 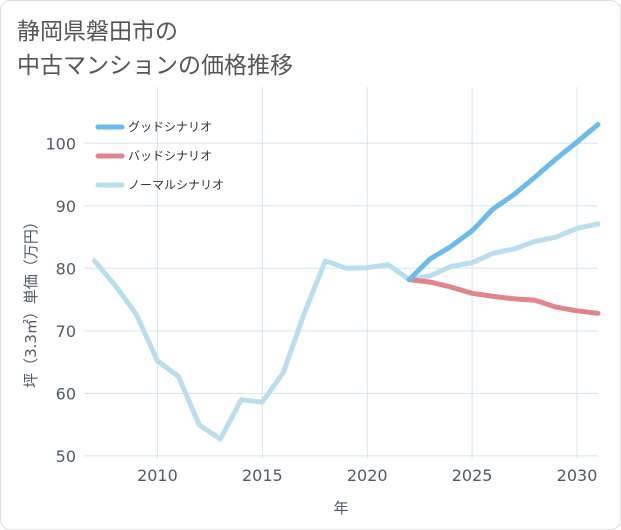 What do you see at coordinates (155, 66) in the screenshot?
I see `chart-title-line2: 中古マンションの価格推移` at bounding box center [155, 66].